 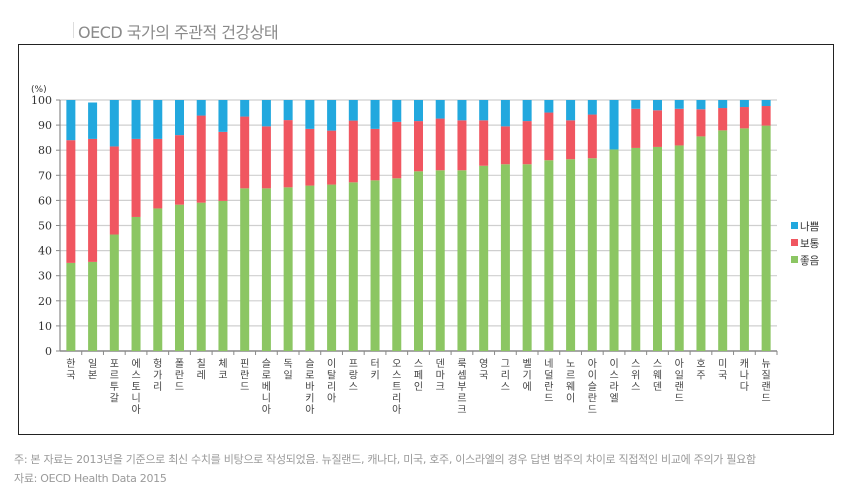 I want to click on y-tick-label: 10, so click(x=45, y=326).